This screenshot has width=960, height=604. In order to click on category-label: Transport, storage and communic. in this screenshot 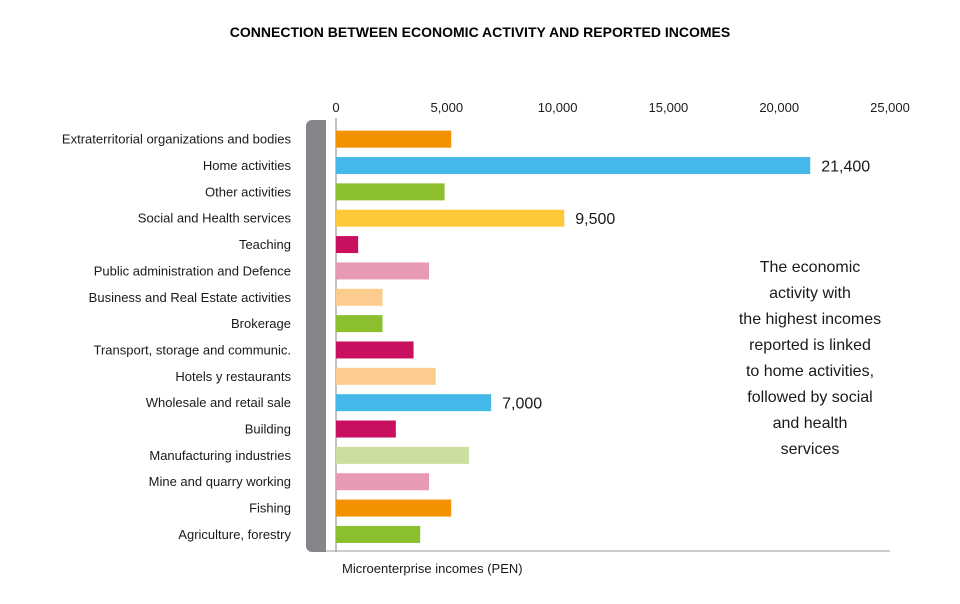, I will do `click(193, 349)`.